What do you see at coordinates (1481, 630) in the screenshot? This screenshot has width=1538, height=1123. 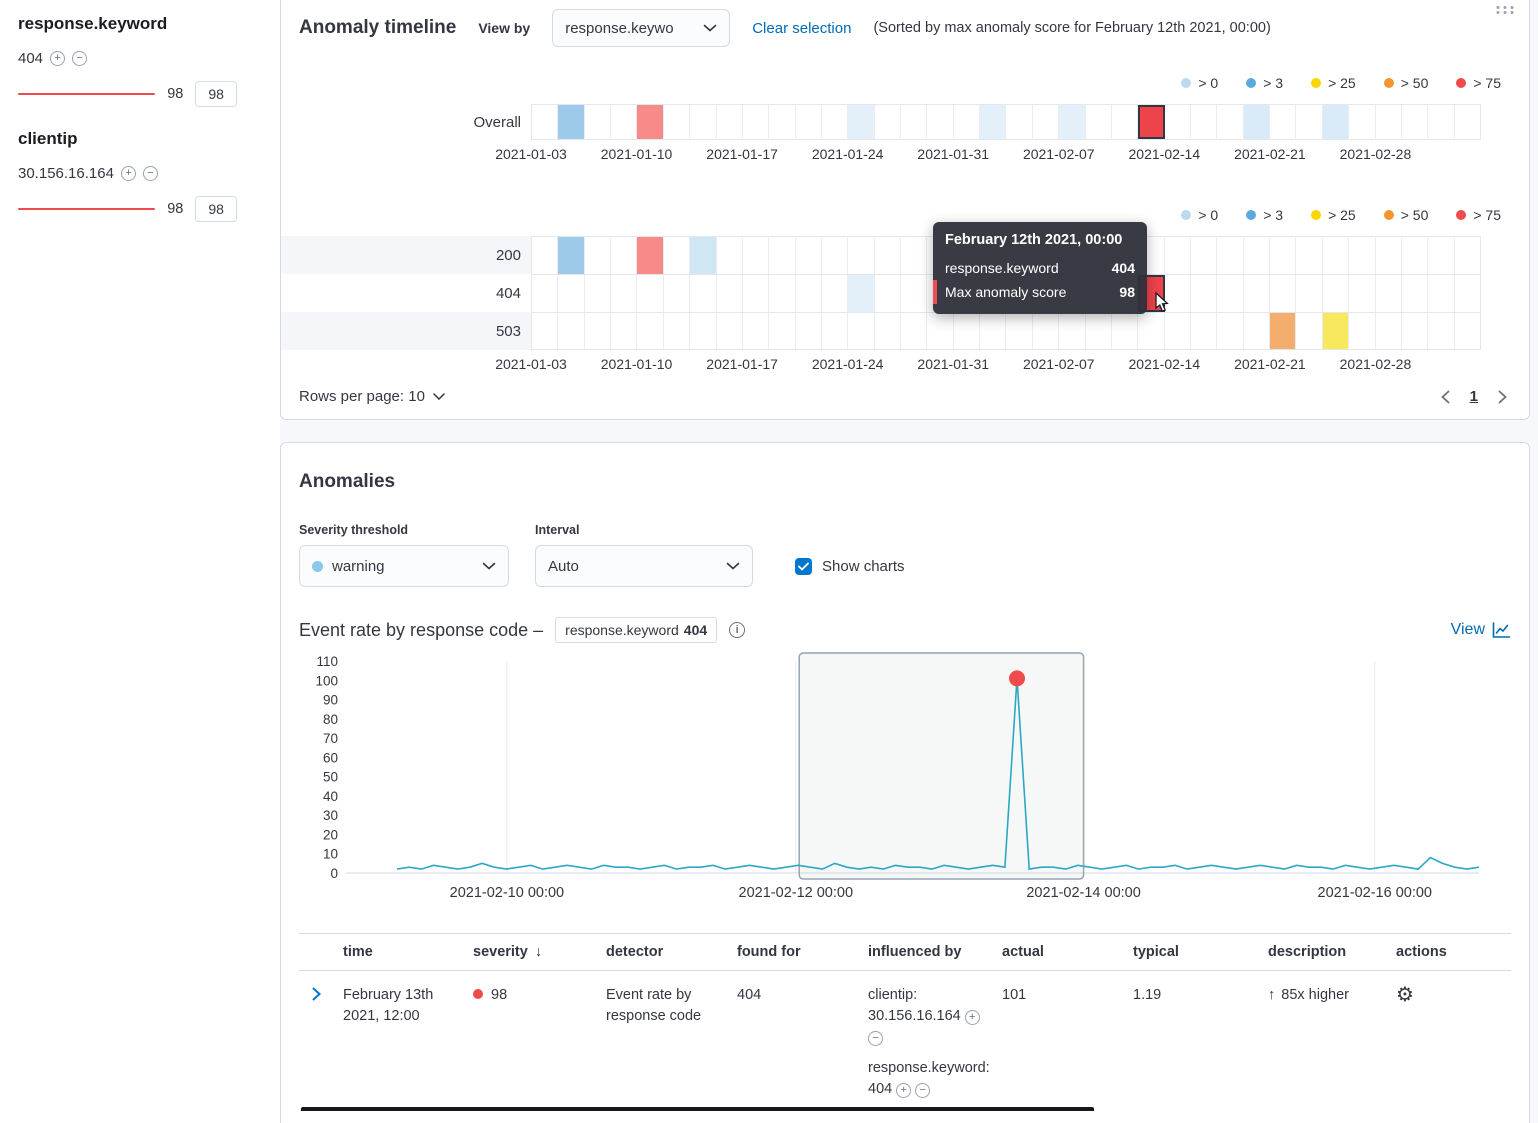 I see `view-link: View` at bounding box center [1481, 630].